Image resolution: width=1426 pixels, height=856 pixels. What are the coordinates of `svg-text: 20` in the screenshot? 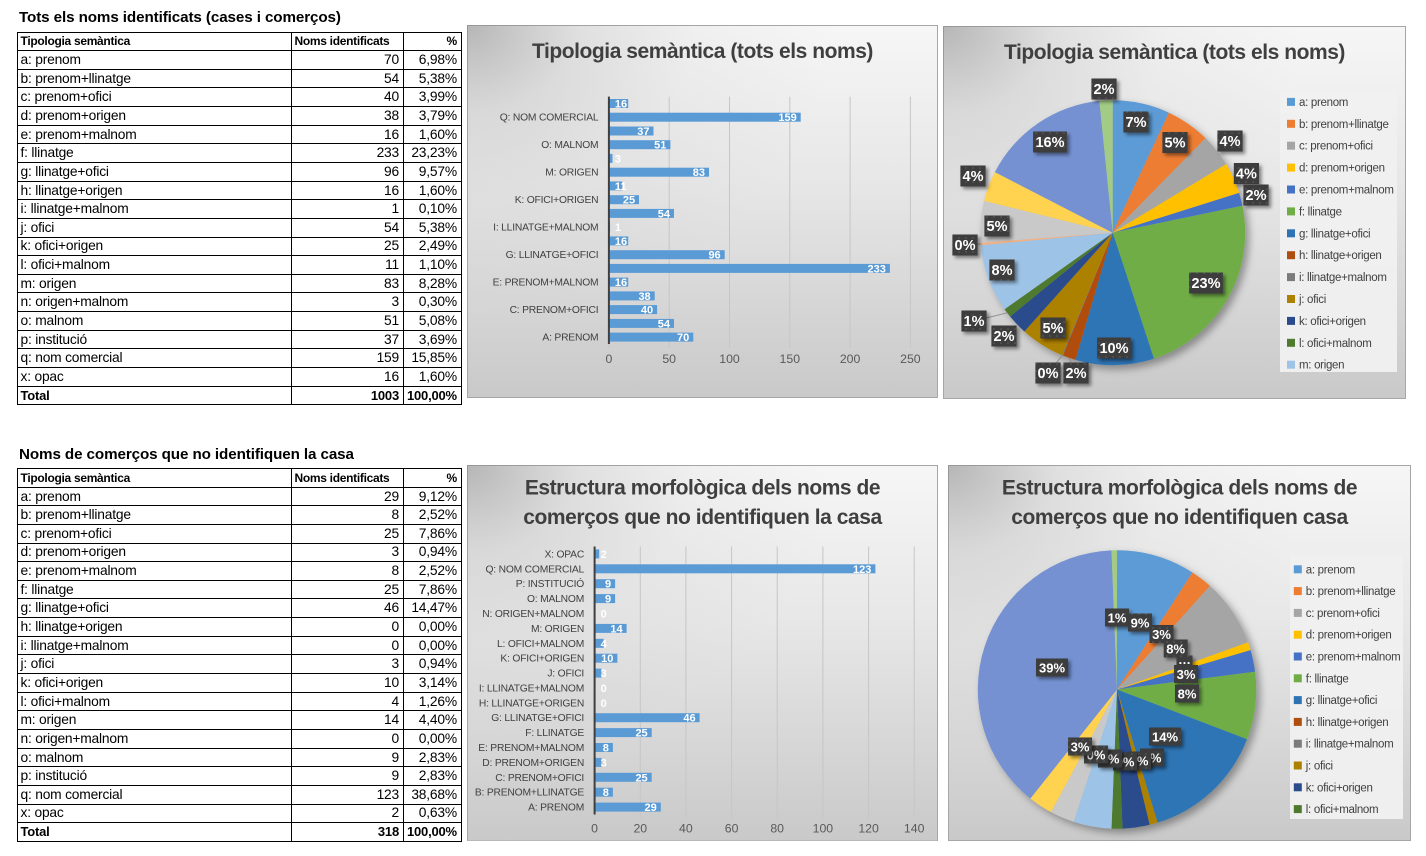 It's located at (640, 828).